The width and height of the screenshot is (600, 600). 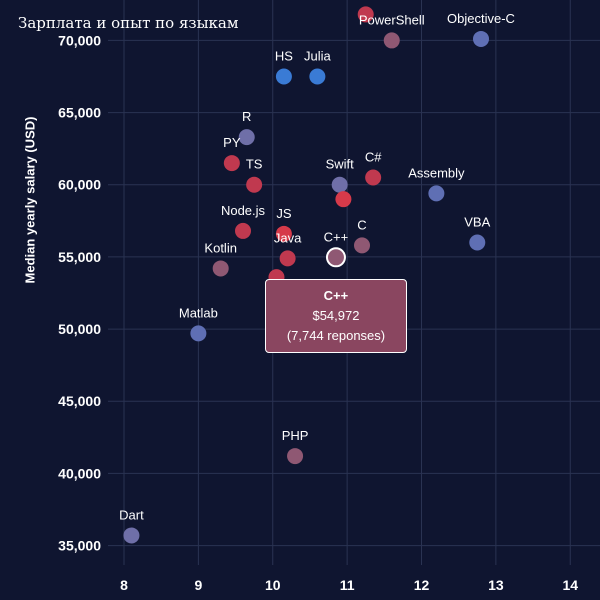 What do you see at coordinates (79, 401) in the screenshot?
I see `y-tick-label: 45,000` at bounding box center [79, 401].